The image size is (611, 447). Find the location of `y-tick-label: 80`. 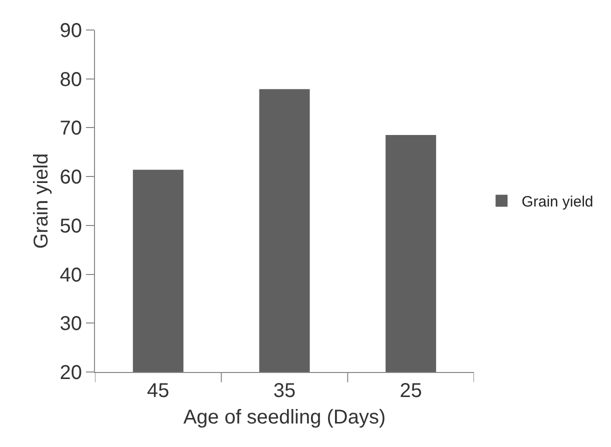

y-tick-label: 80 is located at coordinates (71, 79).